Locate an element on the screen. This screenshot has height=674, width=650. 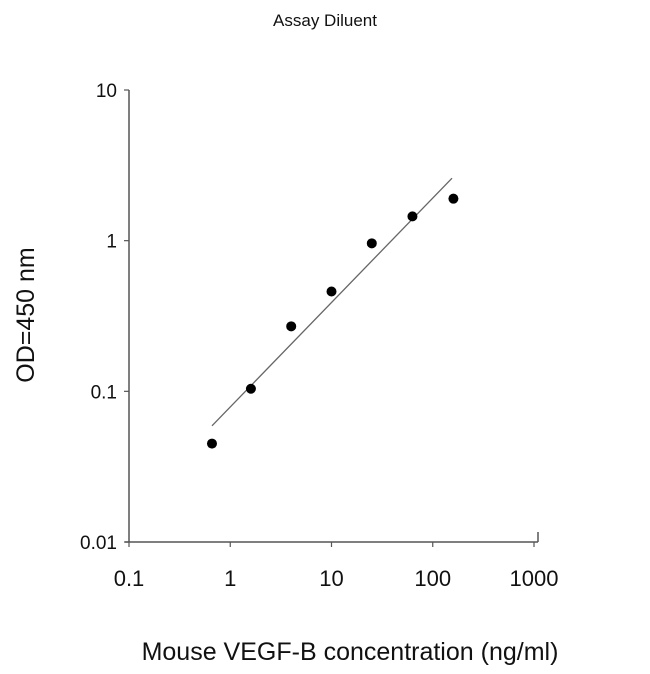
y-axis-label: OD=450 nm is located at coordinates (26, 315).